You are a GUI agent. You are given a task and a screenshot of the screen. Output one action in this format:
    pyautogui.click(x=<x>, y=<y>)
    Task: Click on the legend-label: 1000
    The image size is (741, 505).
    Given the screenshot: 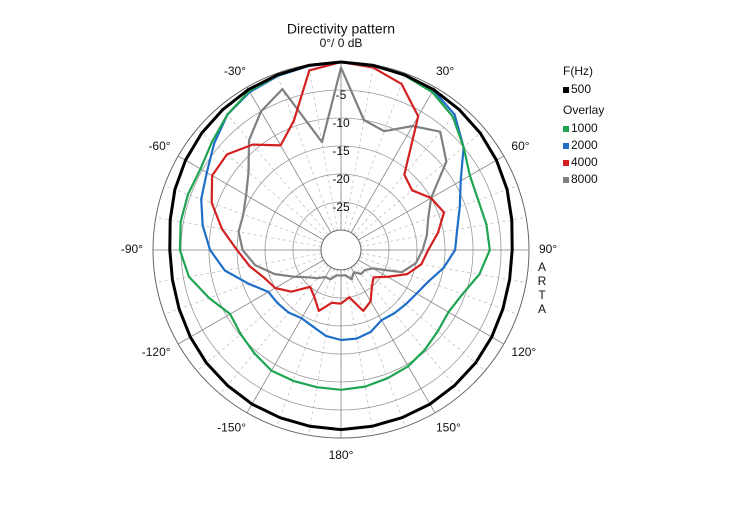 What is the action you would take?
    pyautogui.click(x=584, y=128)
    